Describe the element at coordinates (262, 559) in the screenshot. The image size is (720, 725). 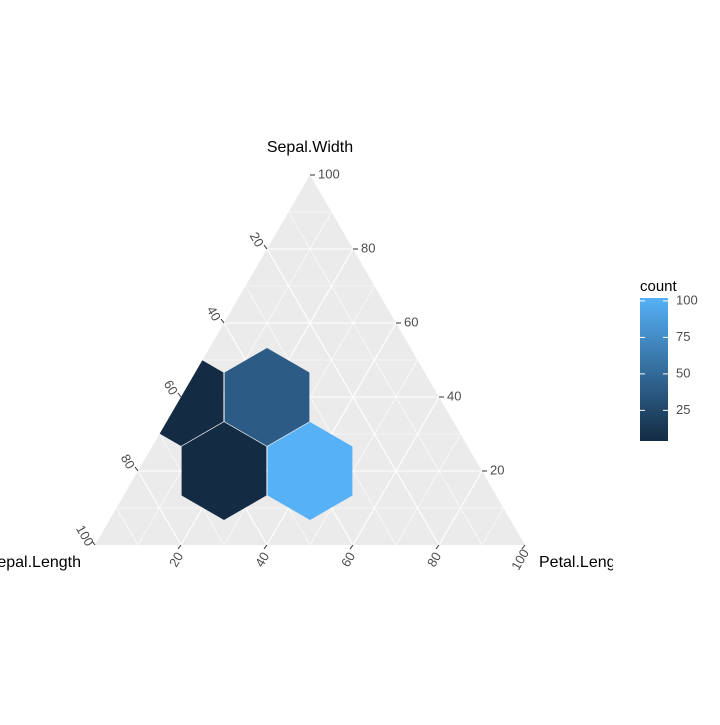
I see `right-tick-label: 40` at that location.